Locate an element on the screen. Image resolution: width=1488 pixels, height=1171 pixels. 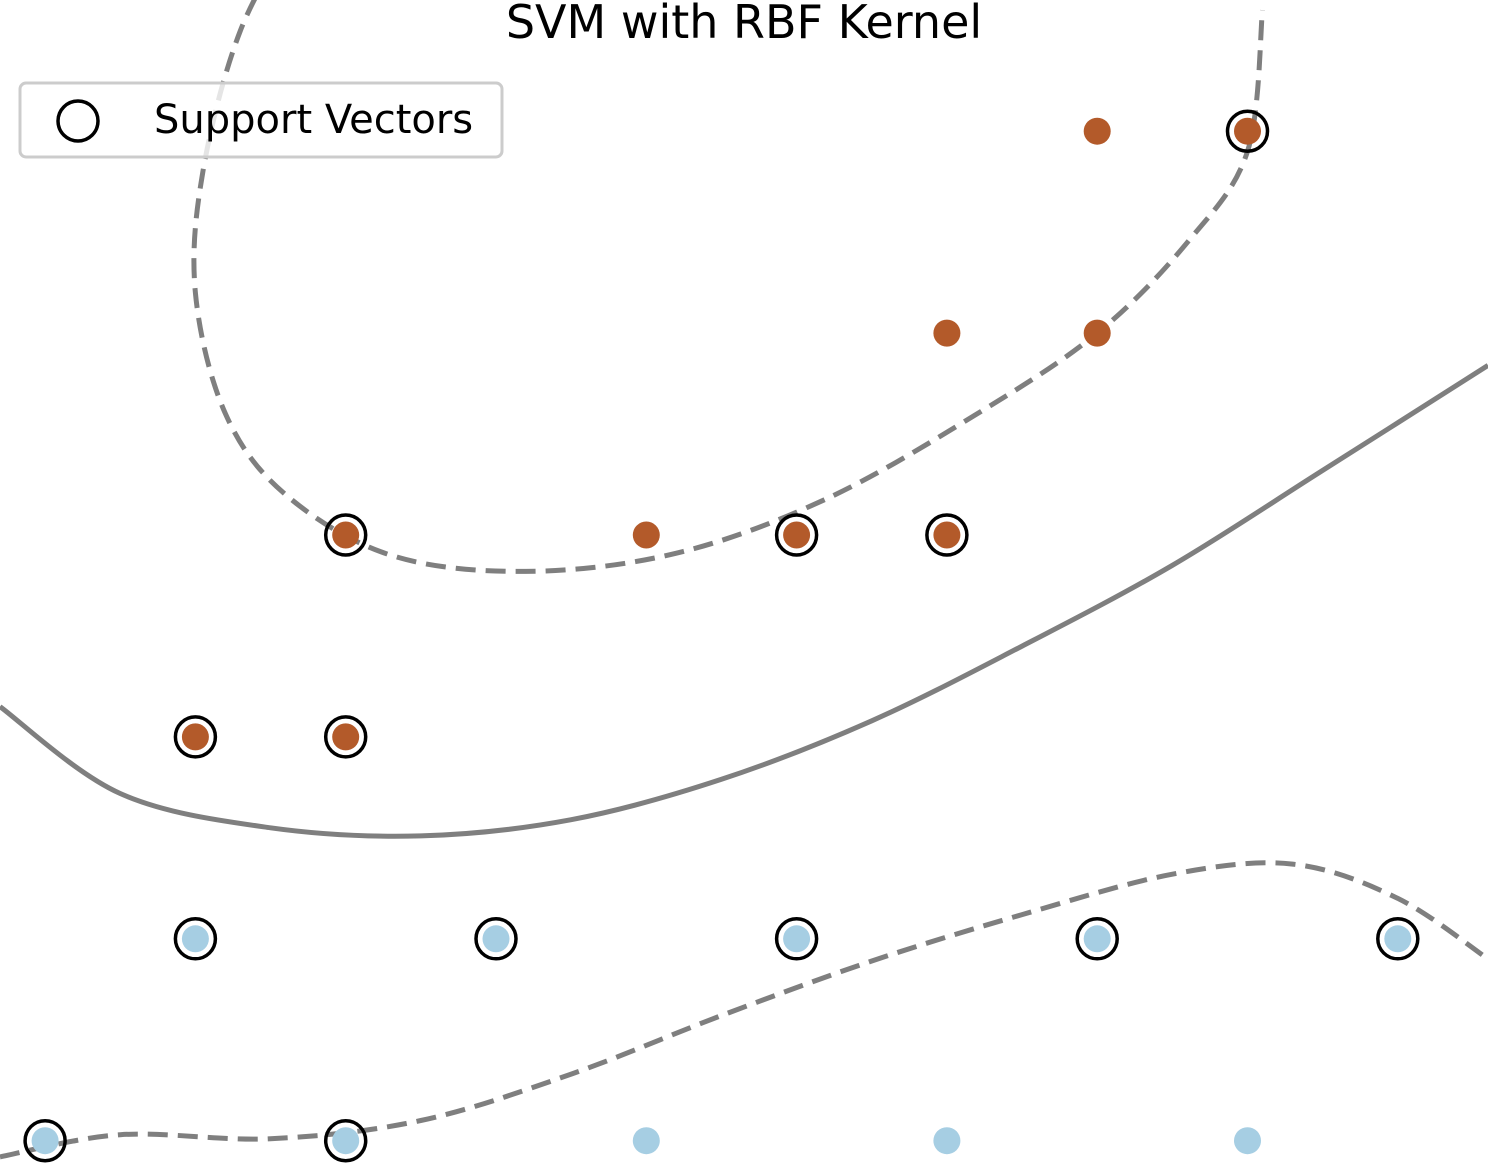
legend: Support Vectors is located at coordinates (261, 120).